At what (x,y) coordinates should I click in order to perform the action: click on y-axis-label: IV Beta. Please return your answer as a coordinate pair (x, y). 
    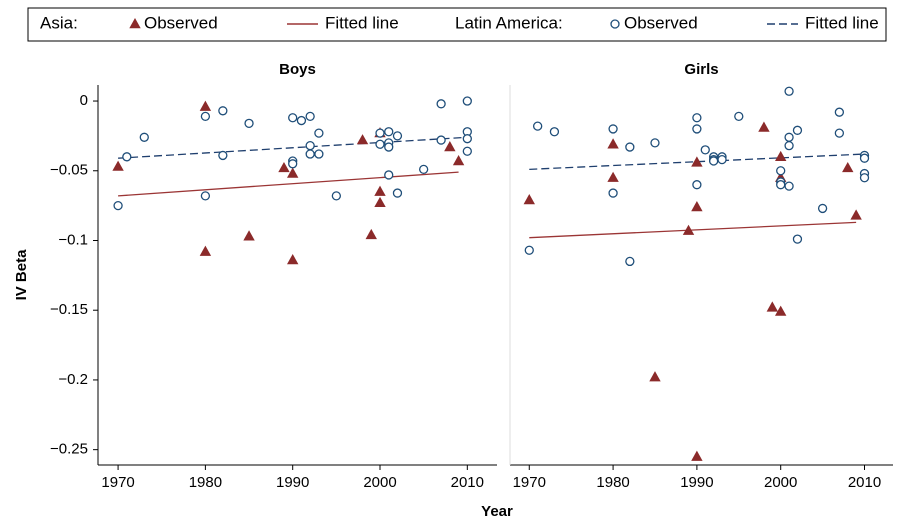
    Looking at the image, I should click on (21, 275).